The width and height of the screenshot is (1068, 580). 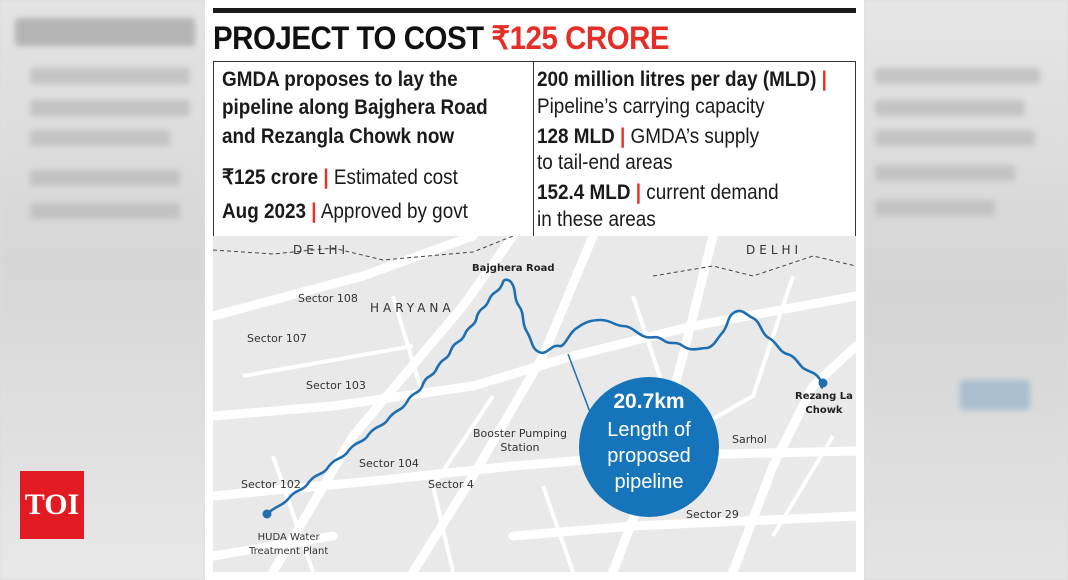 I want to click on toi-logo: TOI, so click(x=52, y=505).